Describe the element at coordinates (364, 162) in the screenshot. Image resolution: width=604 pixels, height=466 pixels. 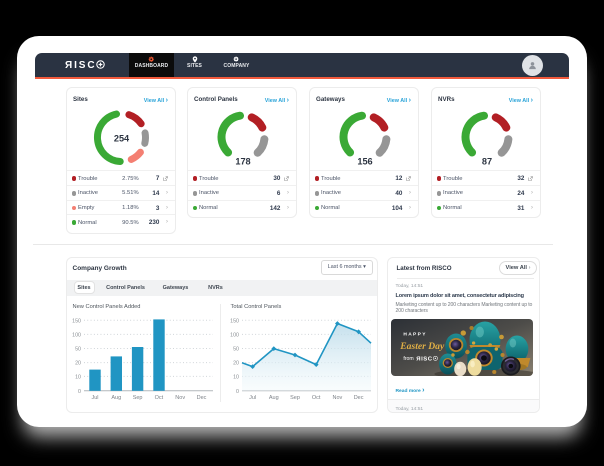
I see `svg-text: 156` at that location.